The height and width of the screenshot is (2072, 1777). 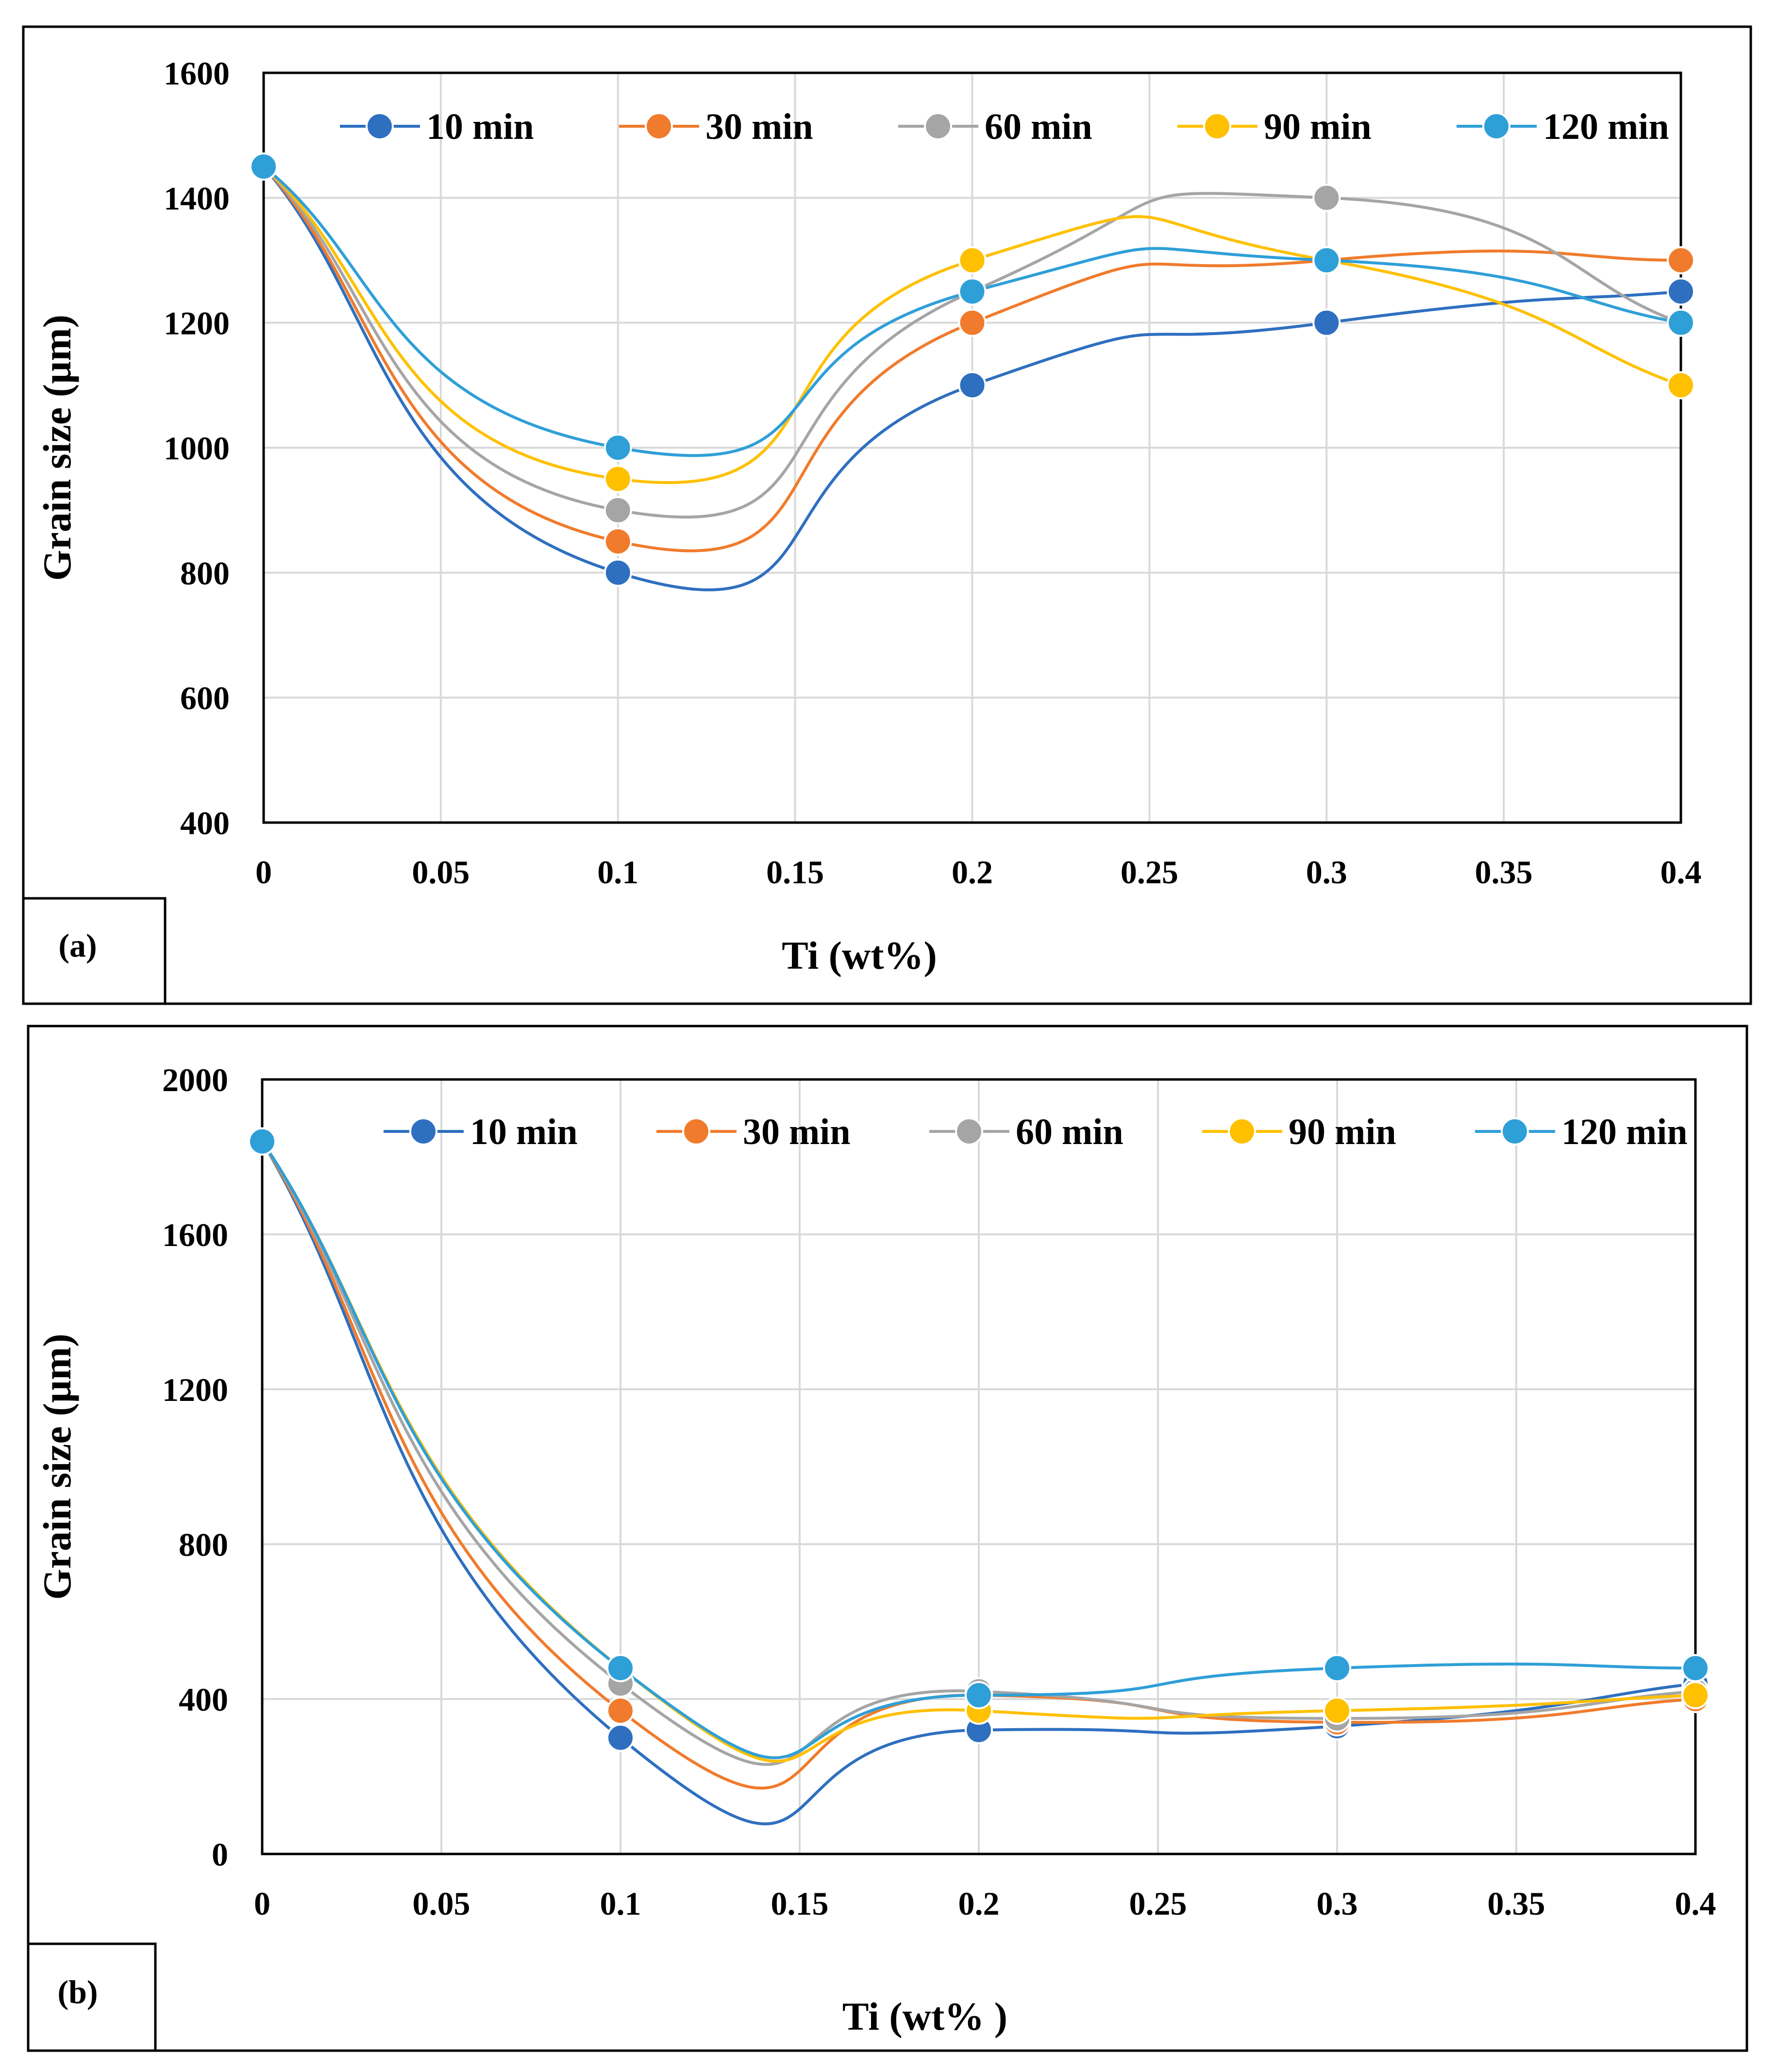 What do you see at coordinates (195, 1079) in the screenshot?
I see `y-tick-label: 2000` at bounding box center [195, 1079].